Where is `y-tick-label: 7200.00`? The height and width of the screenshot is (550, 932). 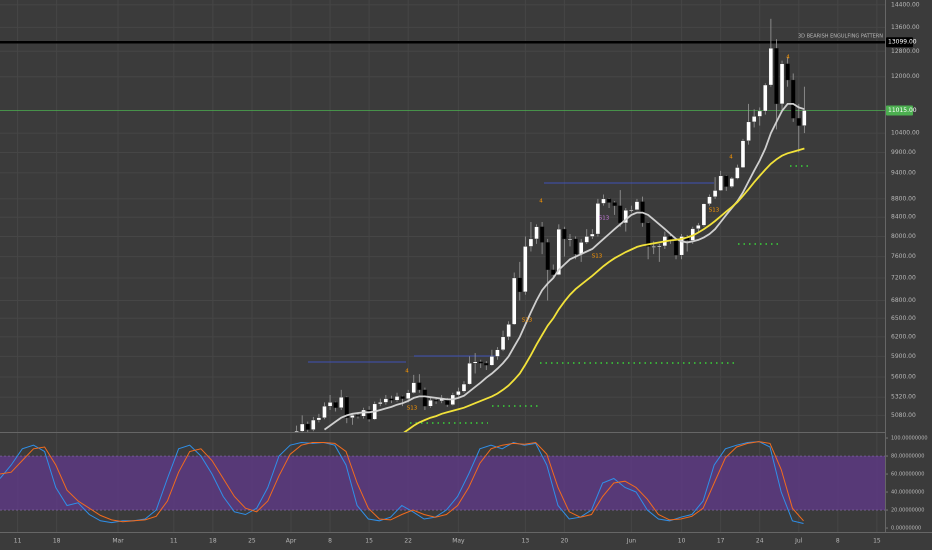 y-tick-label: 7200.00 is located at coordinates (903, 277).